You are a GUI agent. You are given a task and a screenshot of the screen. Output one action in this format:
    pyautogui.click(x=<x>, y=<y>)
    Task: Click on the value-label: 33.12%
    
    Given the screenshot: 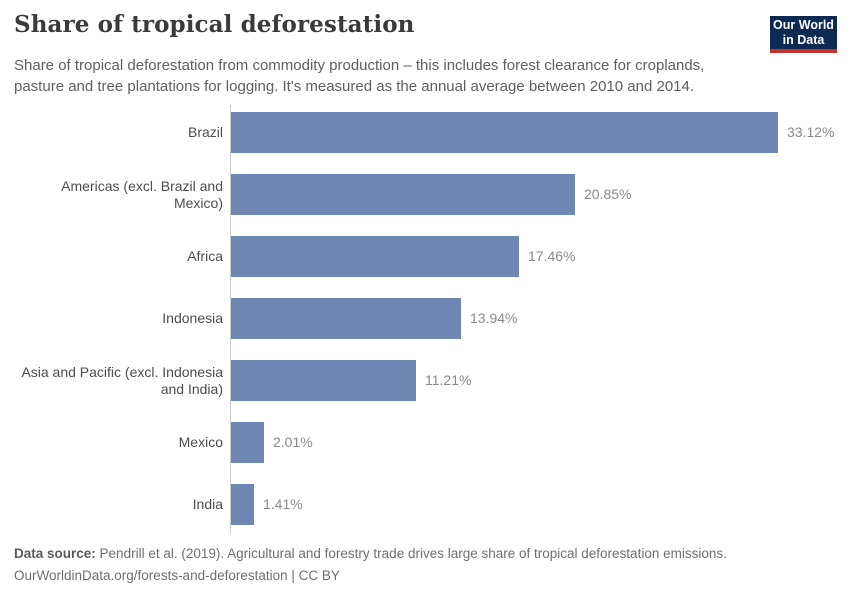 What is the action you would take?
    pyautogui.click(x=811, y=132)
    